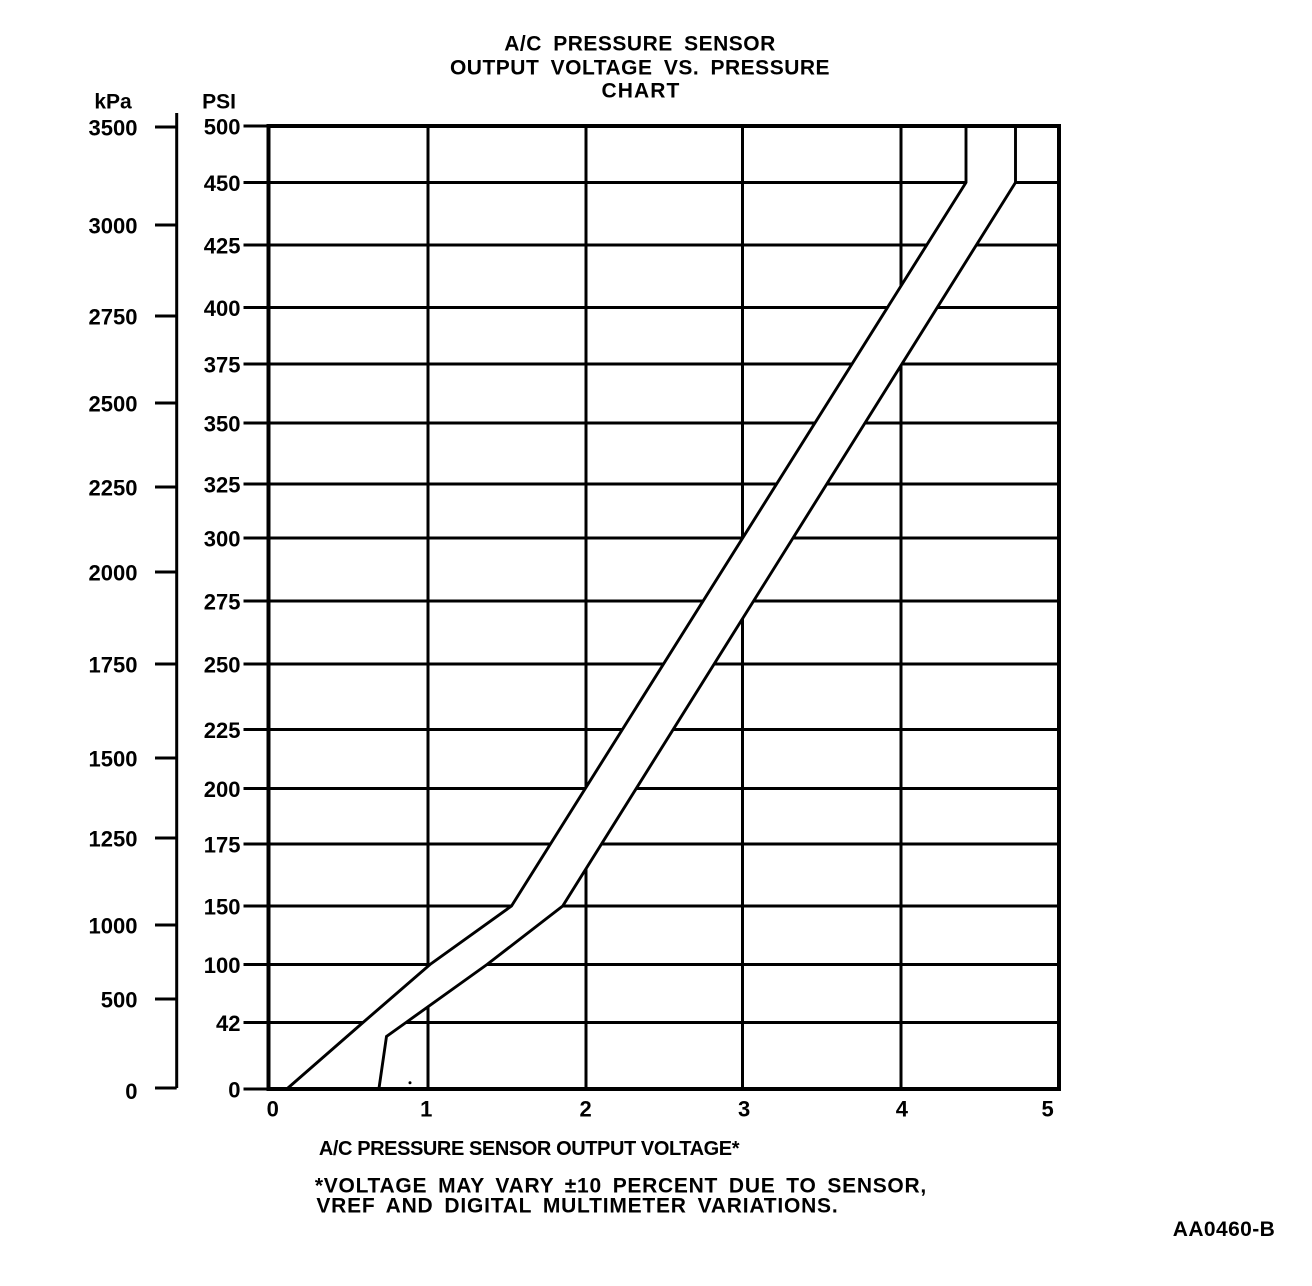  I want to click on svg-text: 1, so click(426, 1109).